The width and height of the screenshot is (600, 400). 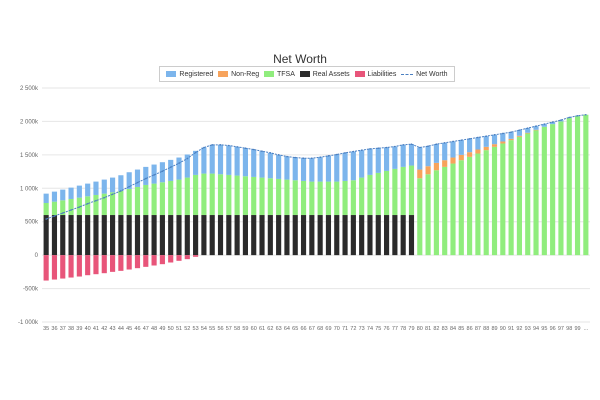 I want to click on y-tick-label: 2 500k, so click(x=29, y=89).